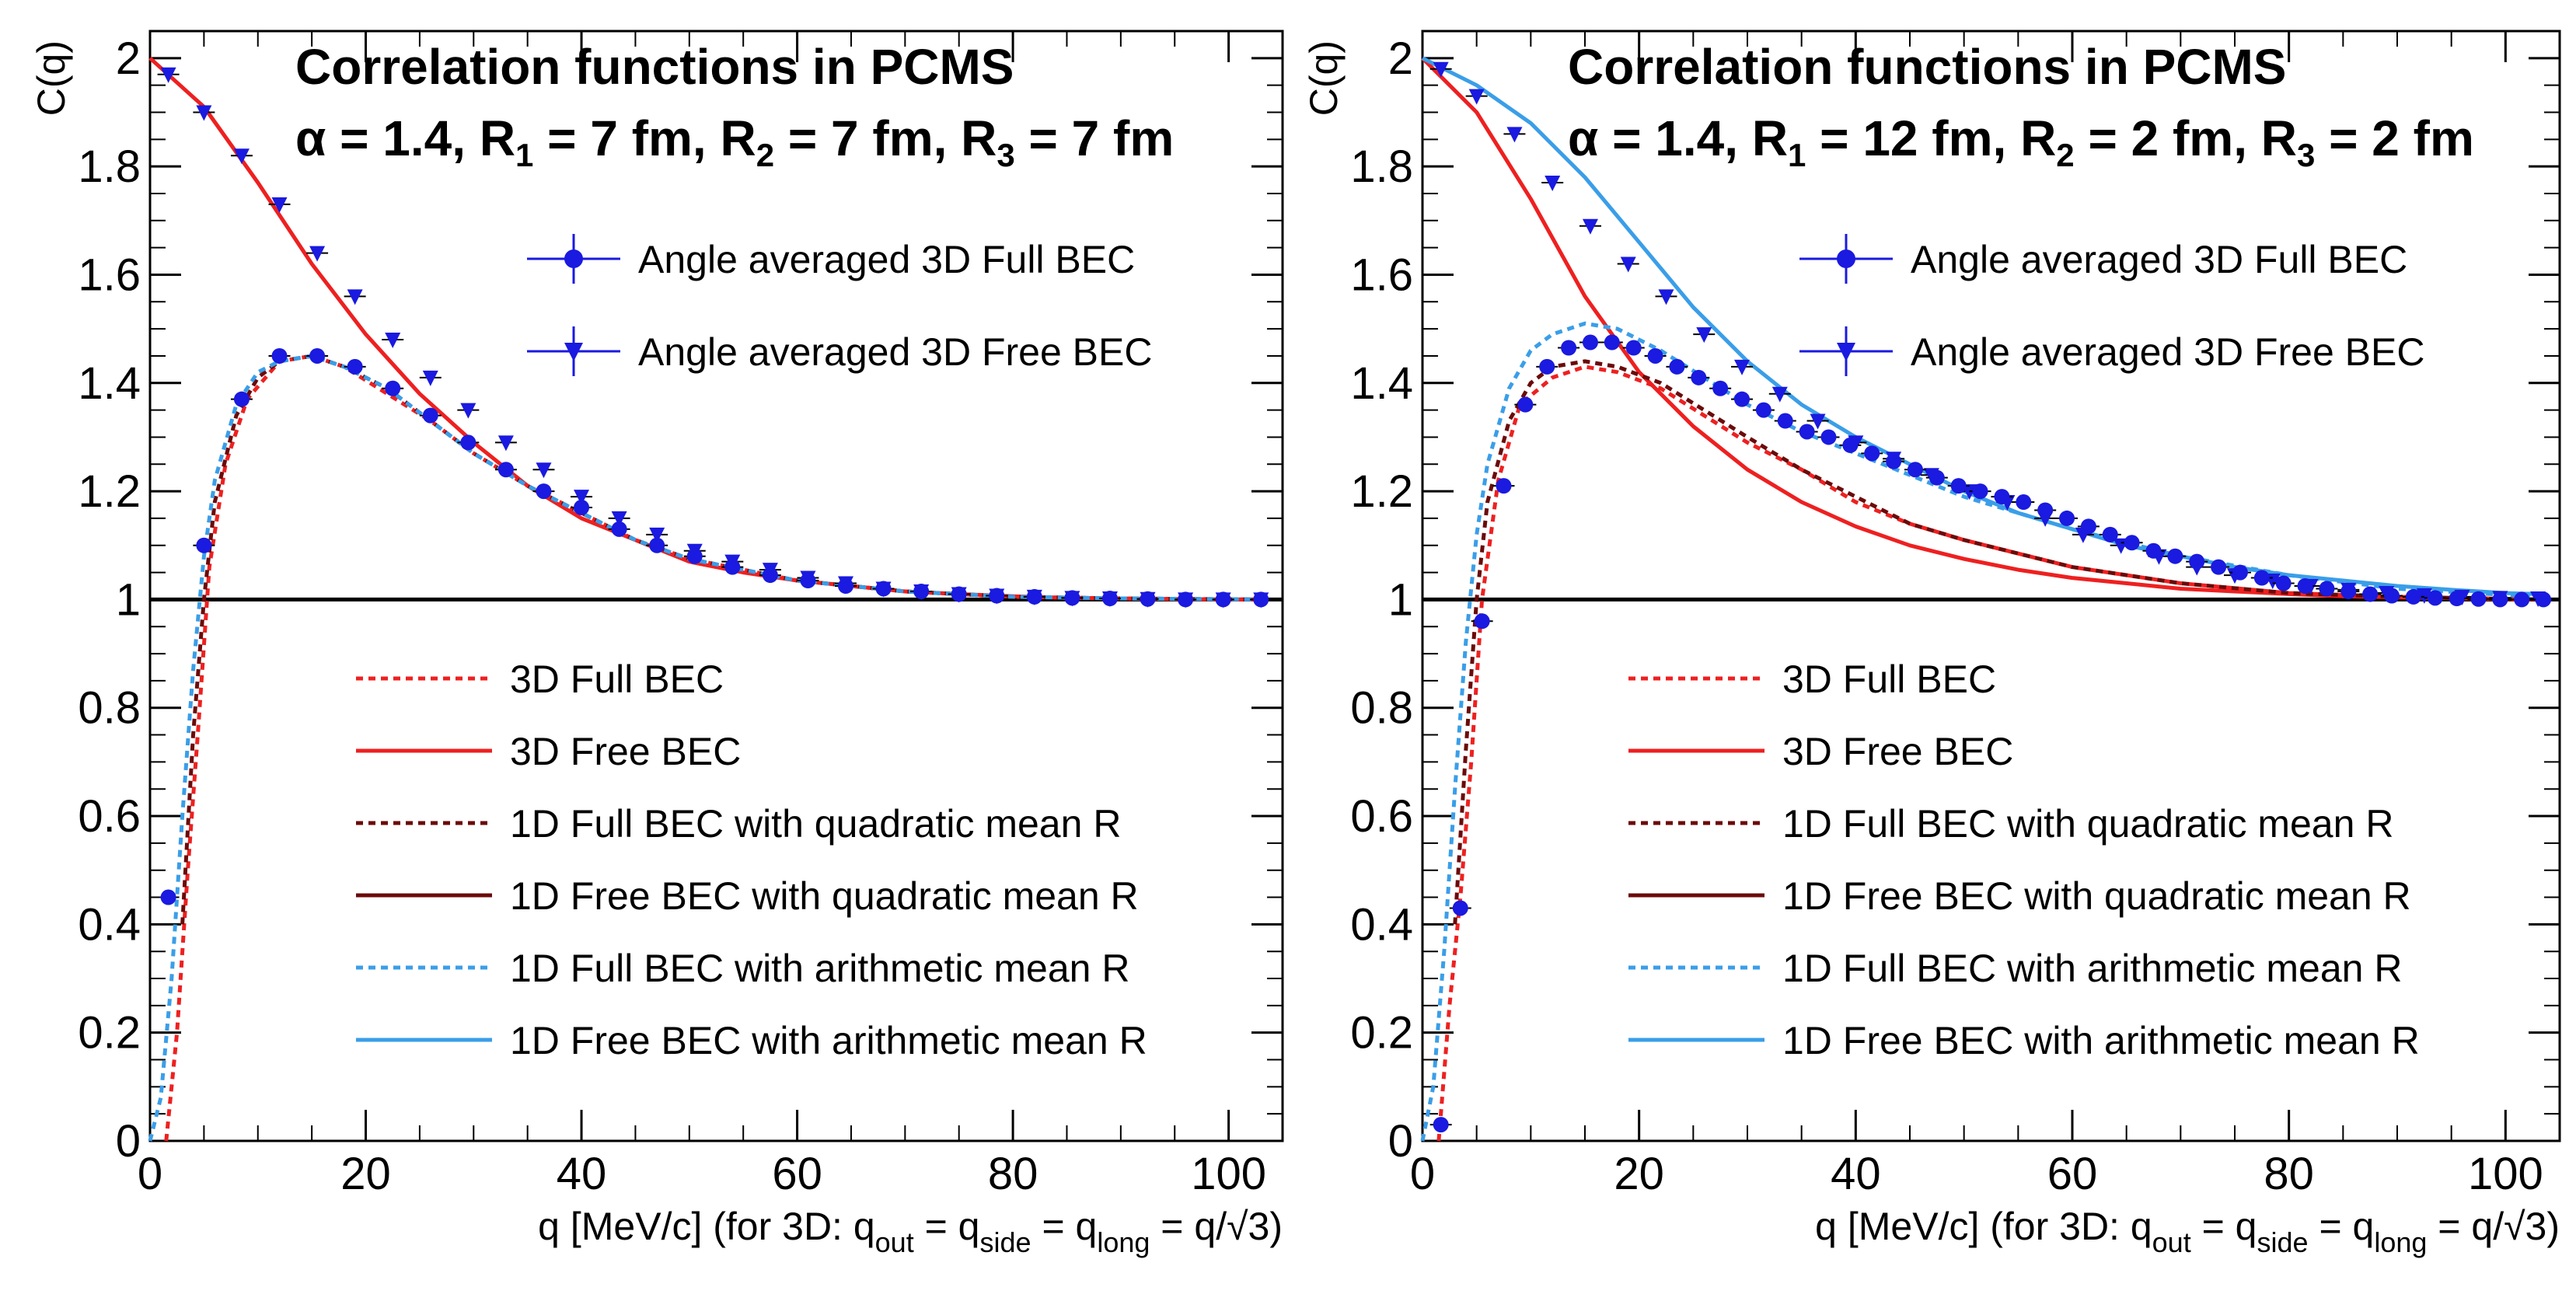 The width and height of the screenshot is (2576, 1294). Describe the element at coordinates (1846, 258) in the screenshot. I see `legend-circle-marker` at that location.